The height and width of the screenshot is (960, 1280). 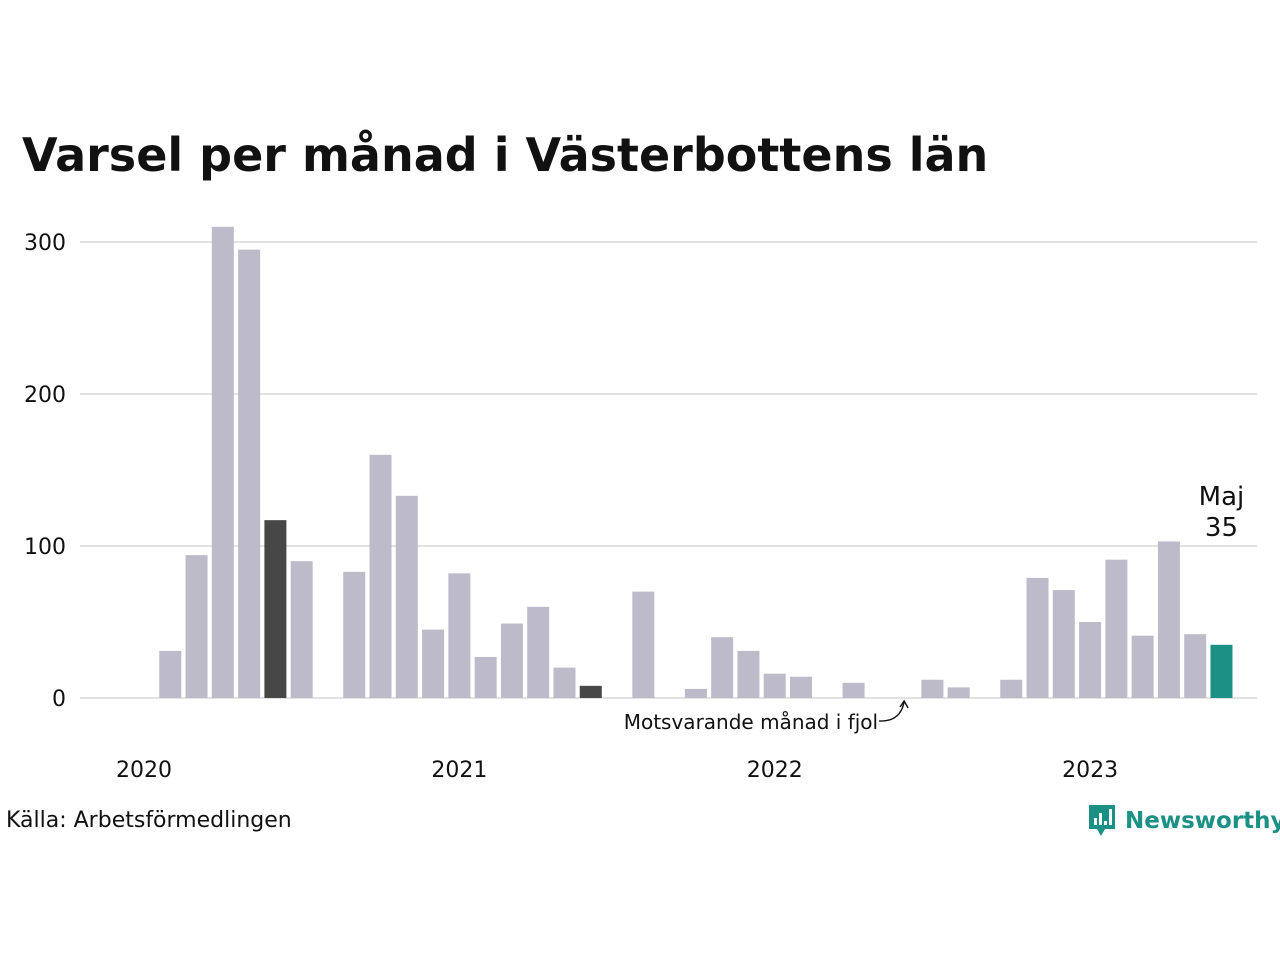 What do you see at coordinates (1102, 820) in the screenshot?
I see `newsworthy-logo-icon` at bounding box center [1102, 820].